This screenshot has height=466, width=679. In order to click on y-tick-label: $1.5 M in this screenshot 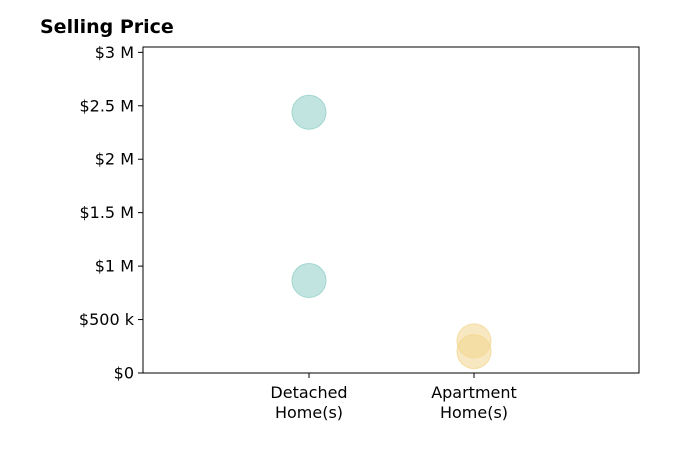, I will do `click(106, 212)`.